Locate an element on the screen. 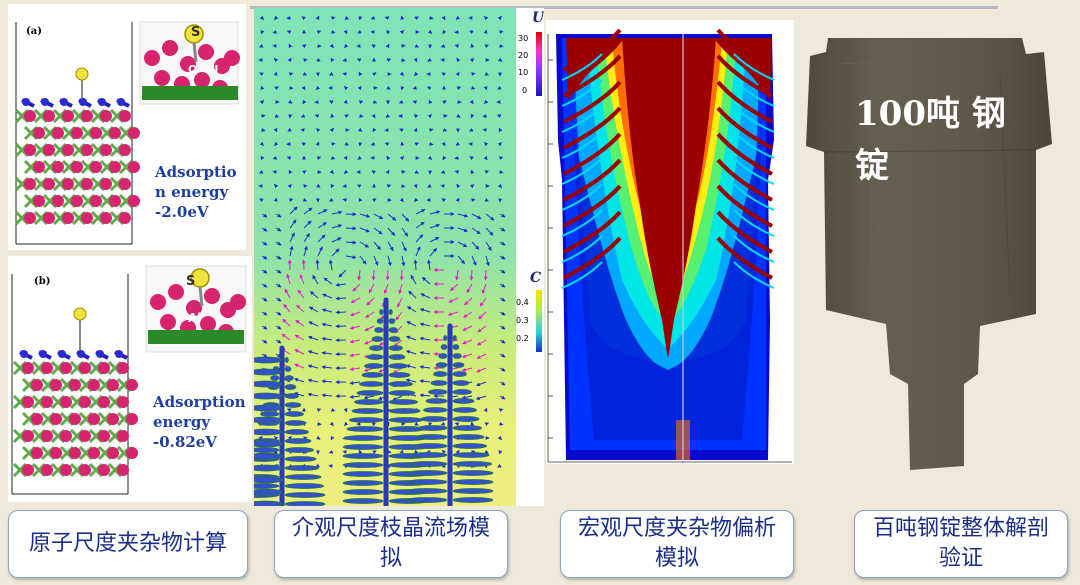 This screenshot has height=585, width=1080. panel-tag-b: (b) is located at coordinates (42, 281).